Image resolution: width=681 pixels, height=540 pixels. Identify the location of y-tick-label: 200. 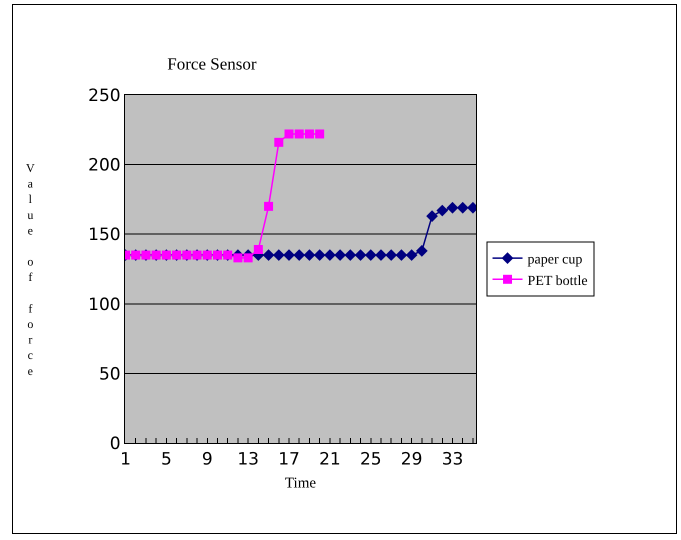
(104, 166).